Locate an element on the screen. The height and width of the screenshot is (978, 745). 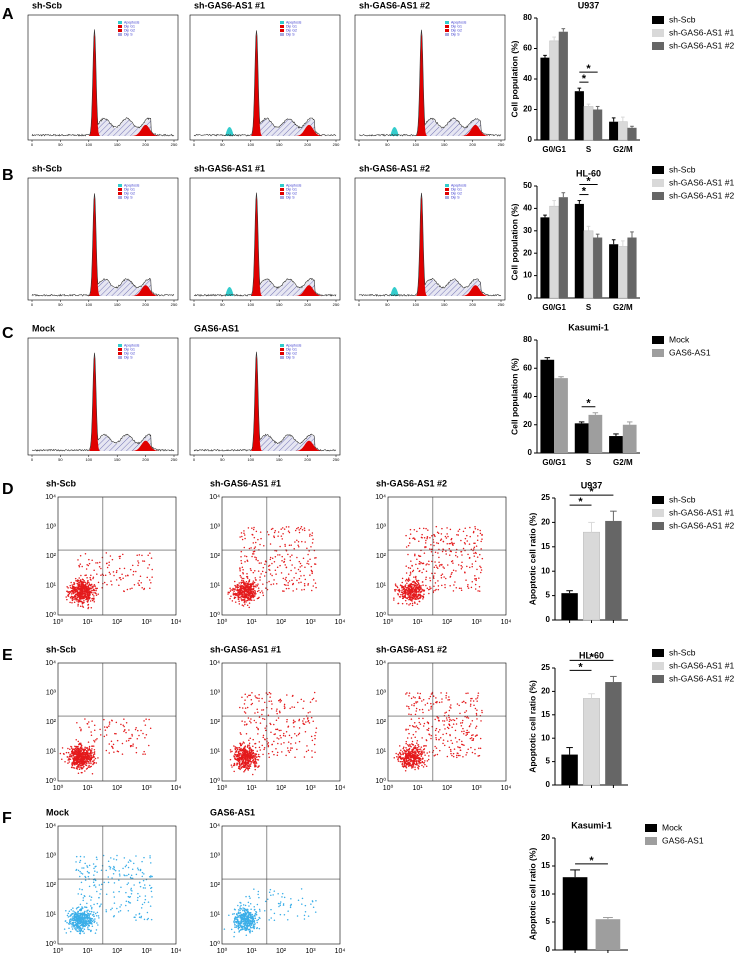
hist-x-tick-label: 0 is located at coordinates (359, 304).